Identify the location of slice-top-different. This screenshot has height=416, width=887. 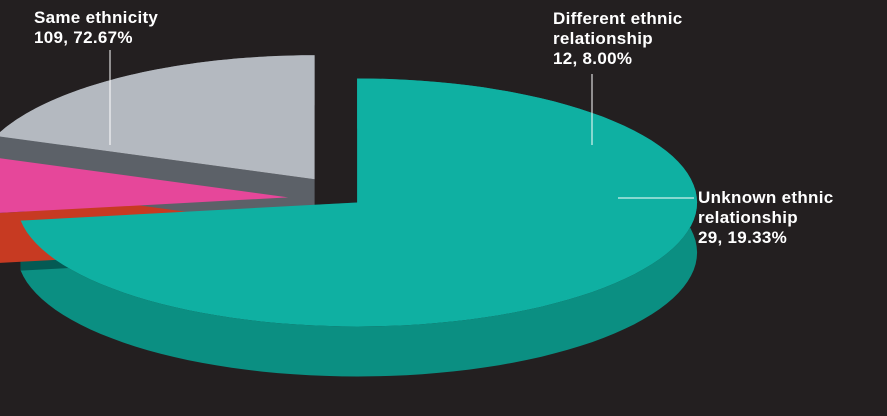
(144, 185).